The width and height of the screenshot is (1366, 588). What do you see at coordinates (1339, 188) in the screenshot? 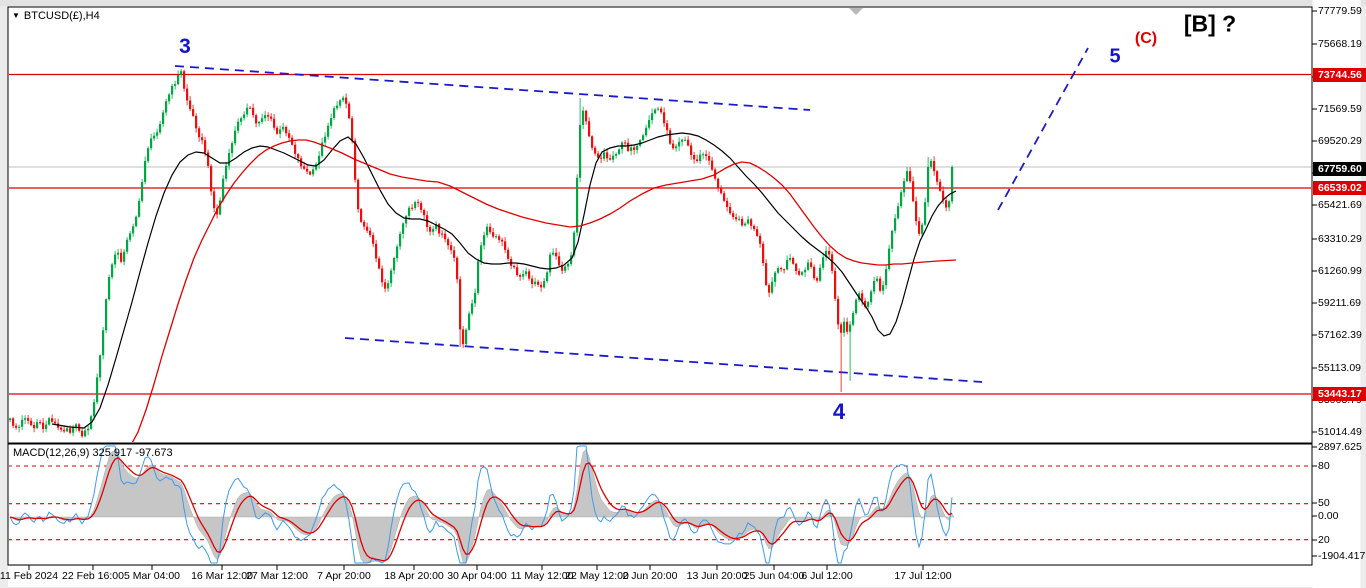
I see `price-badge-66539.02: 66539.02` at bounding box center [1339, 188].